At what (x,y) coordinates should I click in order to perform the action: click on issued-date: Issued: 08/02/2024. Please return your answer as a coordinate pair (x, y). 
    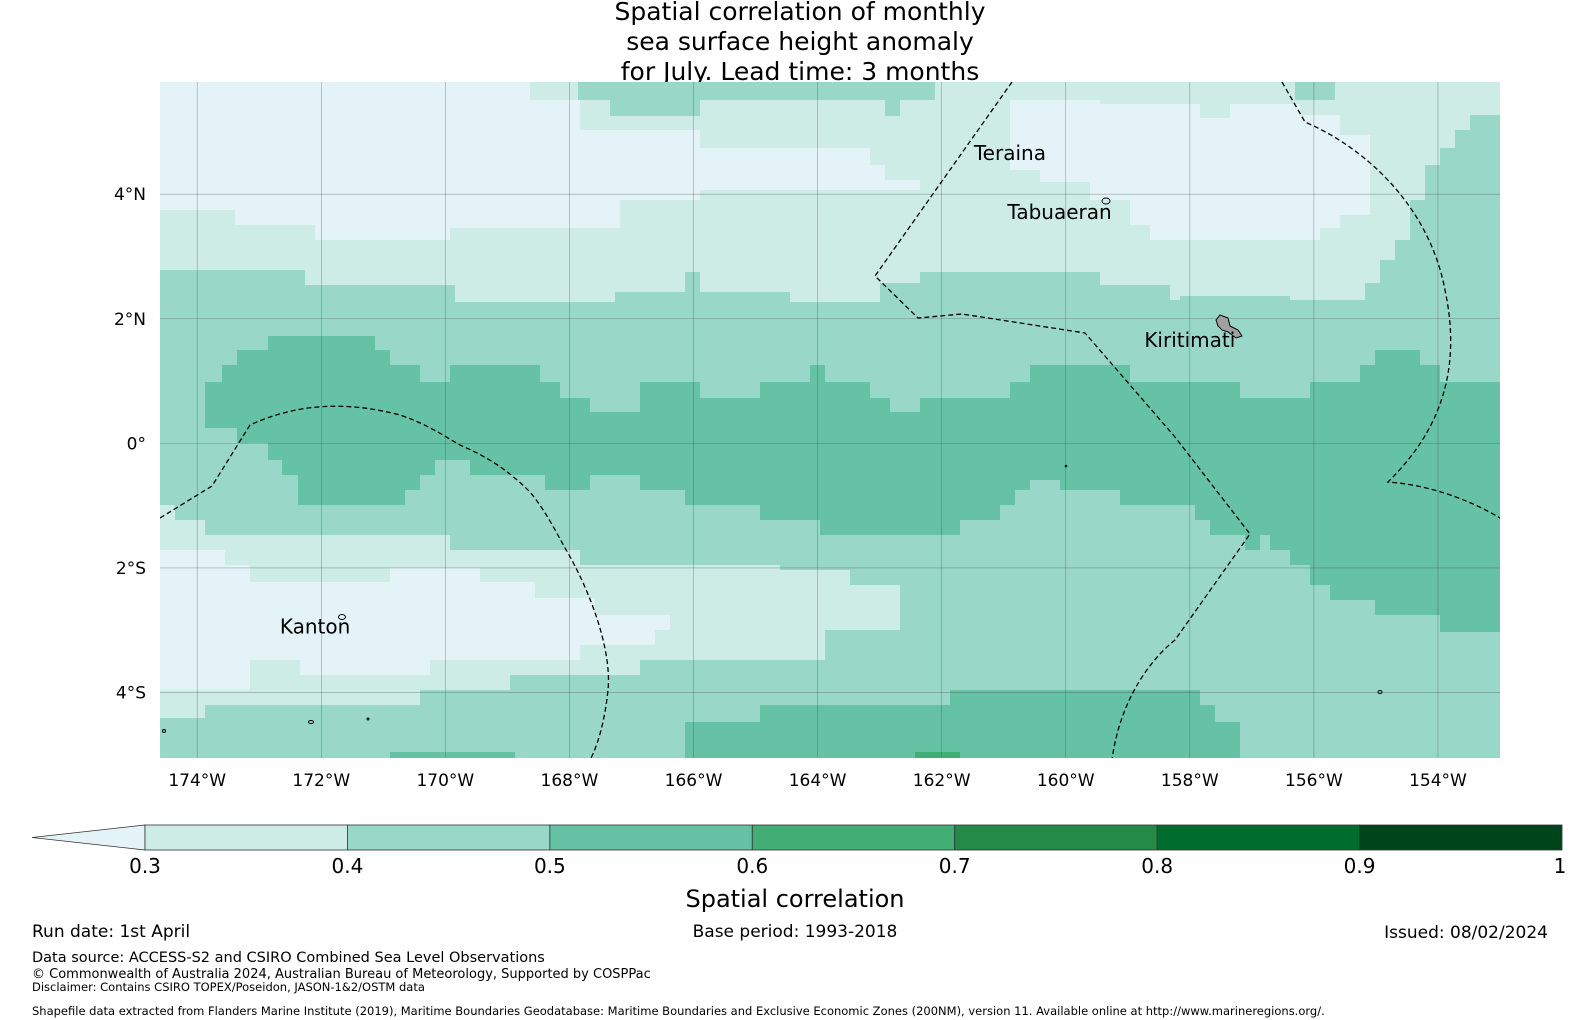
    Looking at the image, I should click on (1466, 933).